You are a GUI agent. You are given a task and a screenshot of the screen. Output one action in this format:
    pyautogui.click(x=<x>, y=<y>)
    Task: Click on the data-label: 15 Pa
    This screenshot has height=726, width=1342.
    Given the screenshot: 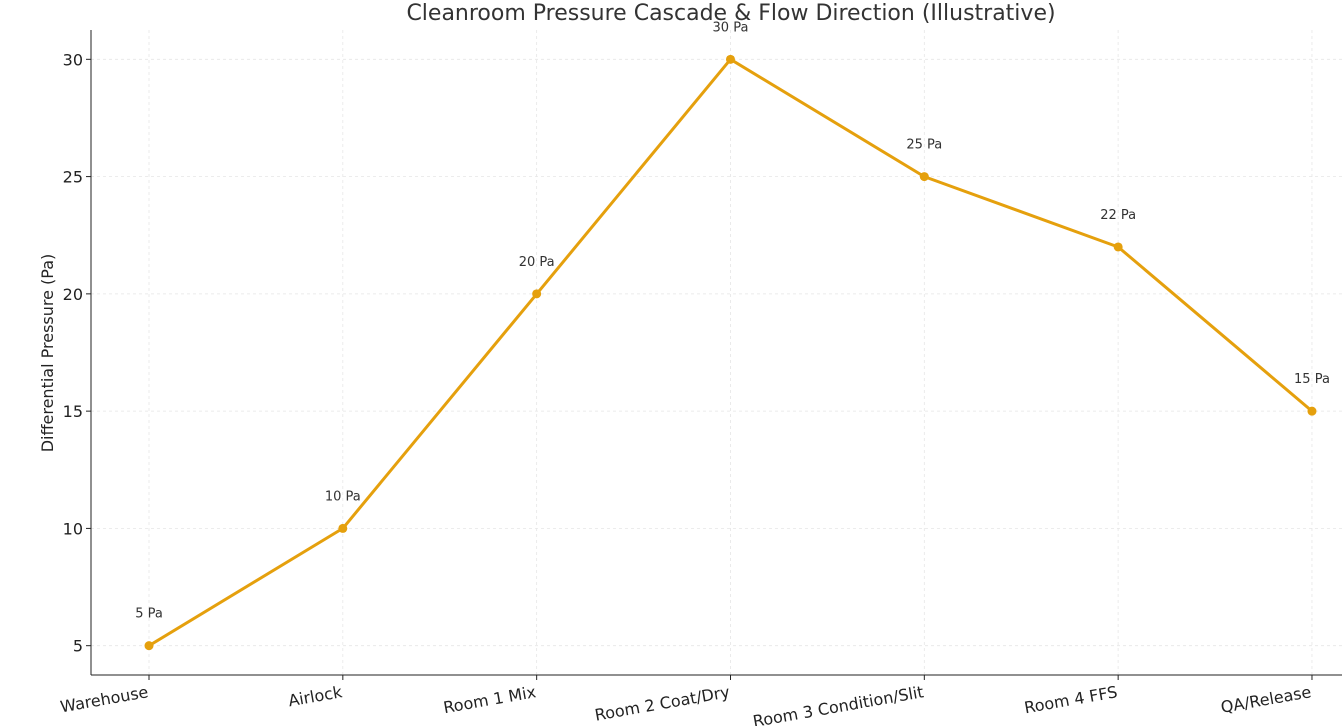 What is the action you would take?
    pyautogui.click(x=1312, y=379)
    